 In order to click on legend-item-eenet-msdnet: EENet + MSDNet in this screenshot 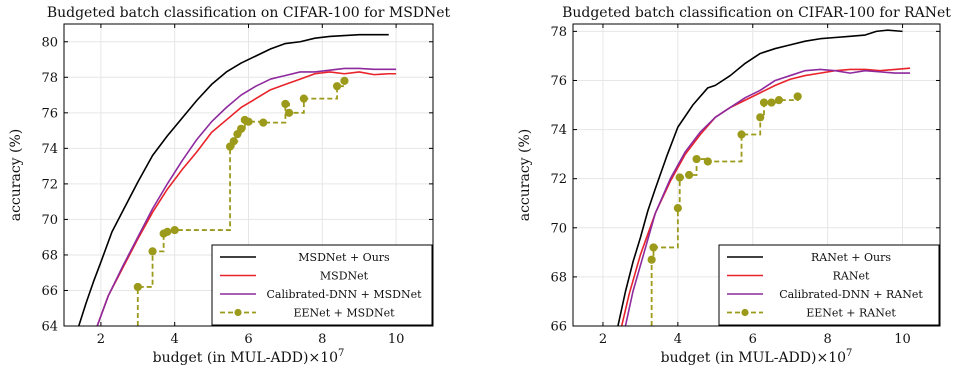, I will do `click(307, 313)`.